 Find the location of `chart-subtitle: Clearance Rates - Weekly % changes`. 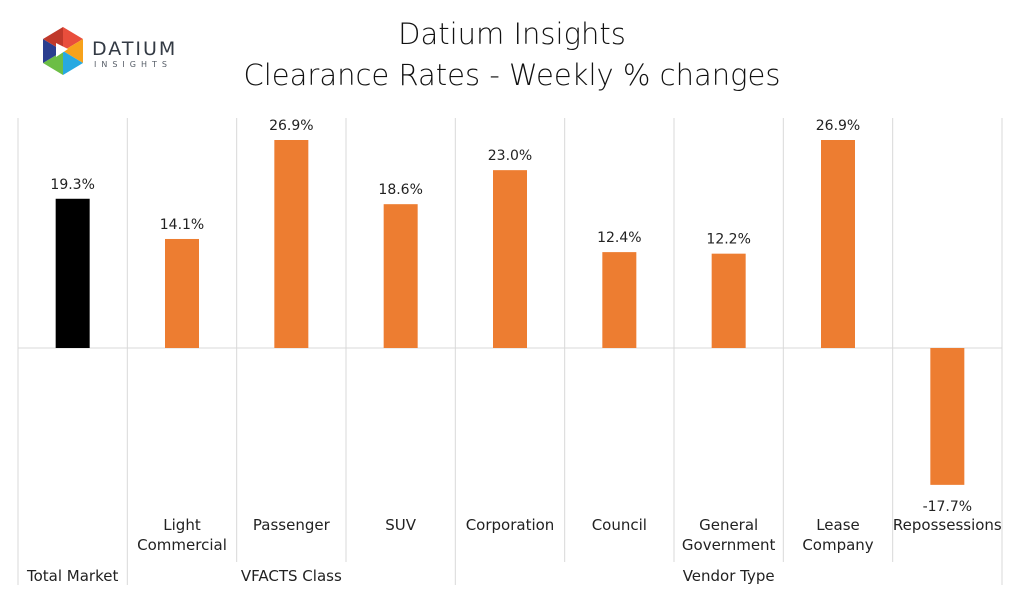

chart-subtitle: Clearance Rates - Weekly % changes is located at coordinates (512, 75).